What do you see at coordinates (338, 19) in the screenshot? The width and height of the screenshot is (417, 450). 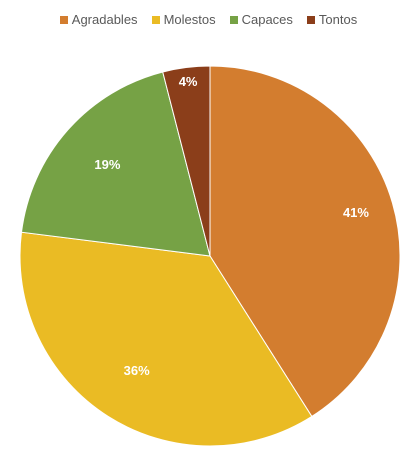 I see `legend-label-tontos: Tontos` at bounding box center [338, 19].